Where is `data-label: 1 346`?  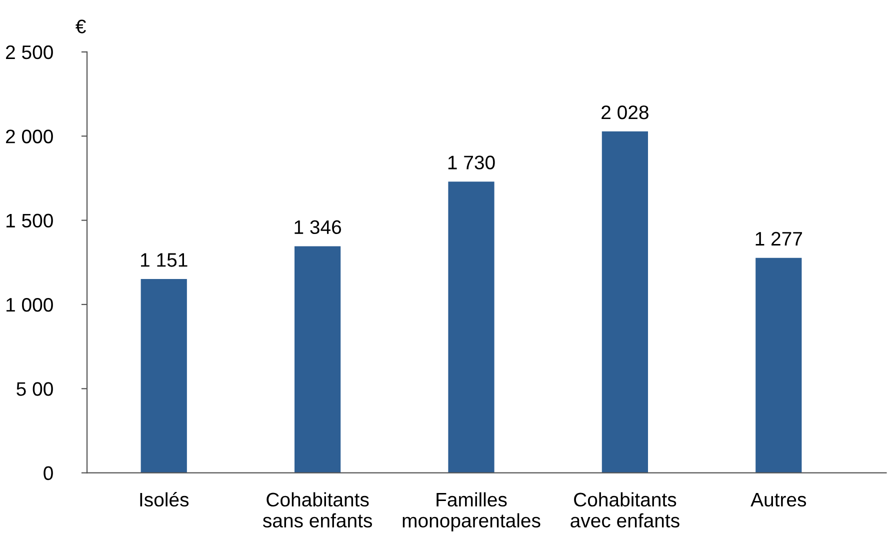 data-label: 1 346 is located at coordinates (318, 227).